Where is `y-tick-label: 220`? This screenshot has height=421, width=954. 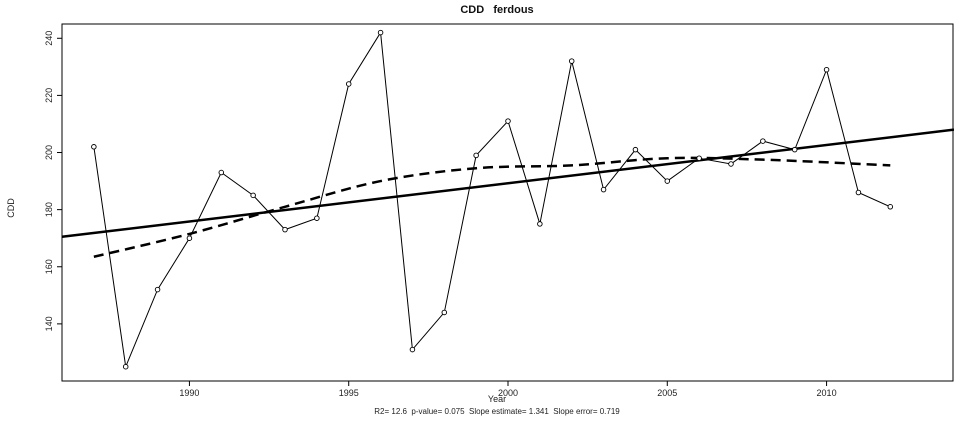
y-tick-label: 220 is located at coordinates (49, 95).